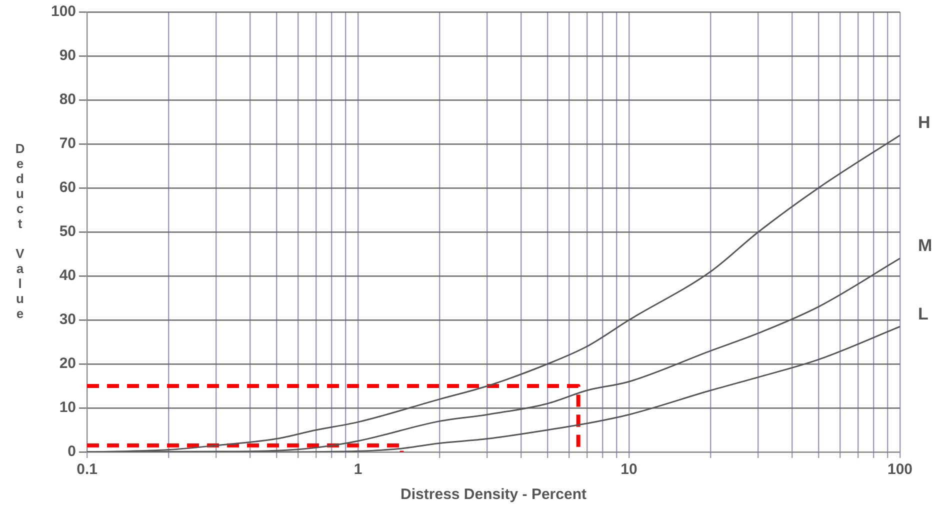 Image resolution: width=940 pixels, height=512 pixels. What do you see at coordinates (67, 363) in the screenshot?
I see `y-tick-label: 20` at bounding box center [67, 363].